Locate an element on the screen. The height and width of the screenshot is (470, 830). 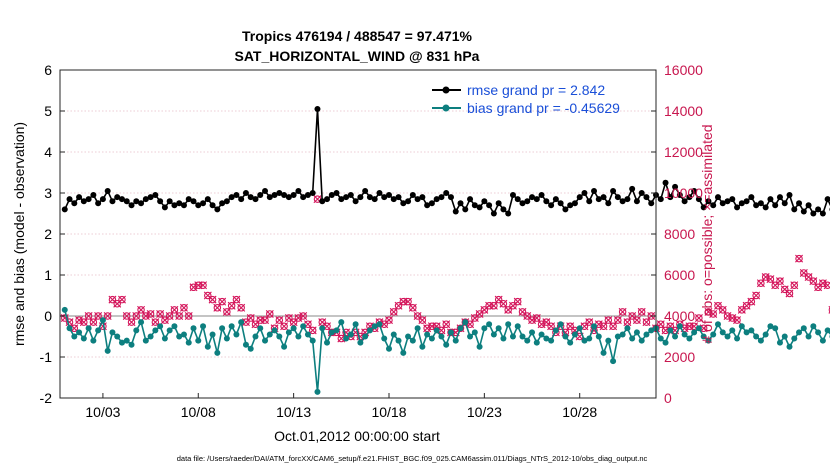
y-axis-right-label: # of obs: o=possible; ×=assimilated is located at coordinates (707, 233).